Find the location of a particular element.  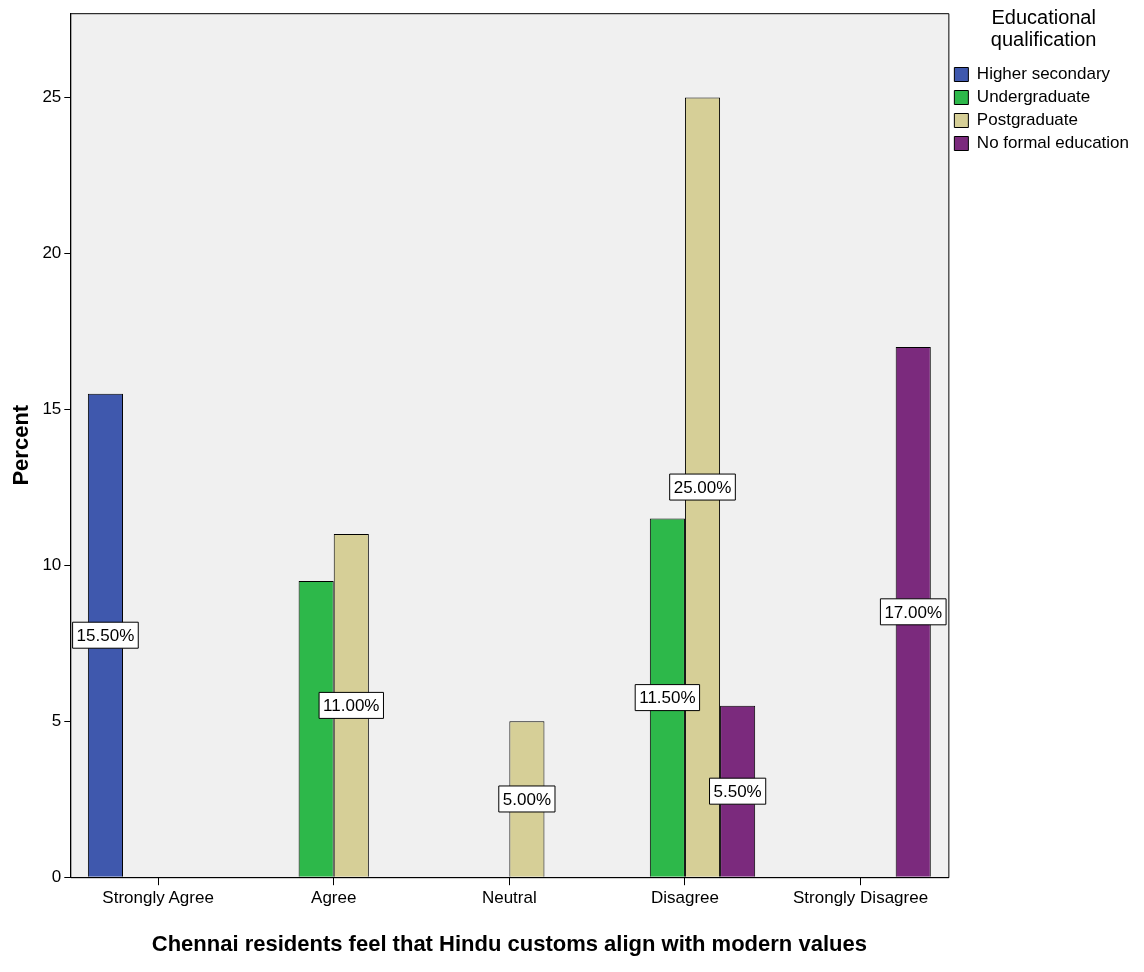

x-tick-label: Agree is located at coordinates (334, 898).